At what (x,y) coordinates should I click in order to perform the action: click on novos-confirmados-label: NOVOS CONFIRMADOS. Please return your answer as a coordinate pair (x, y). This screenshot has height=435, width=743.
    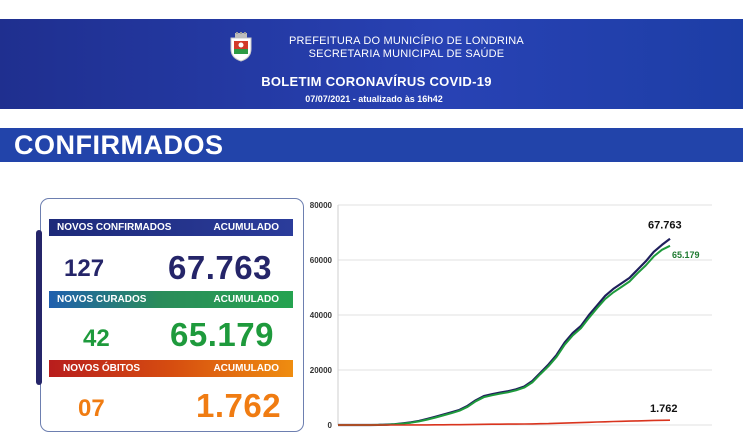
    Looking at the image, I should click on (114, 227).